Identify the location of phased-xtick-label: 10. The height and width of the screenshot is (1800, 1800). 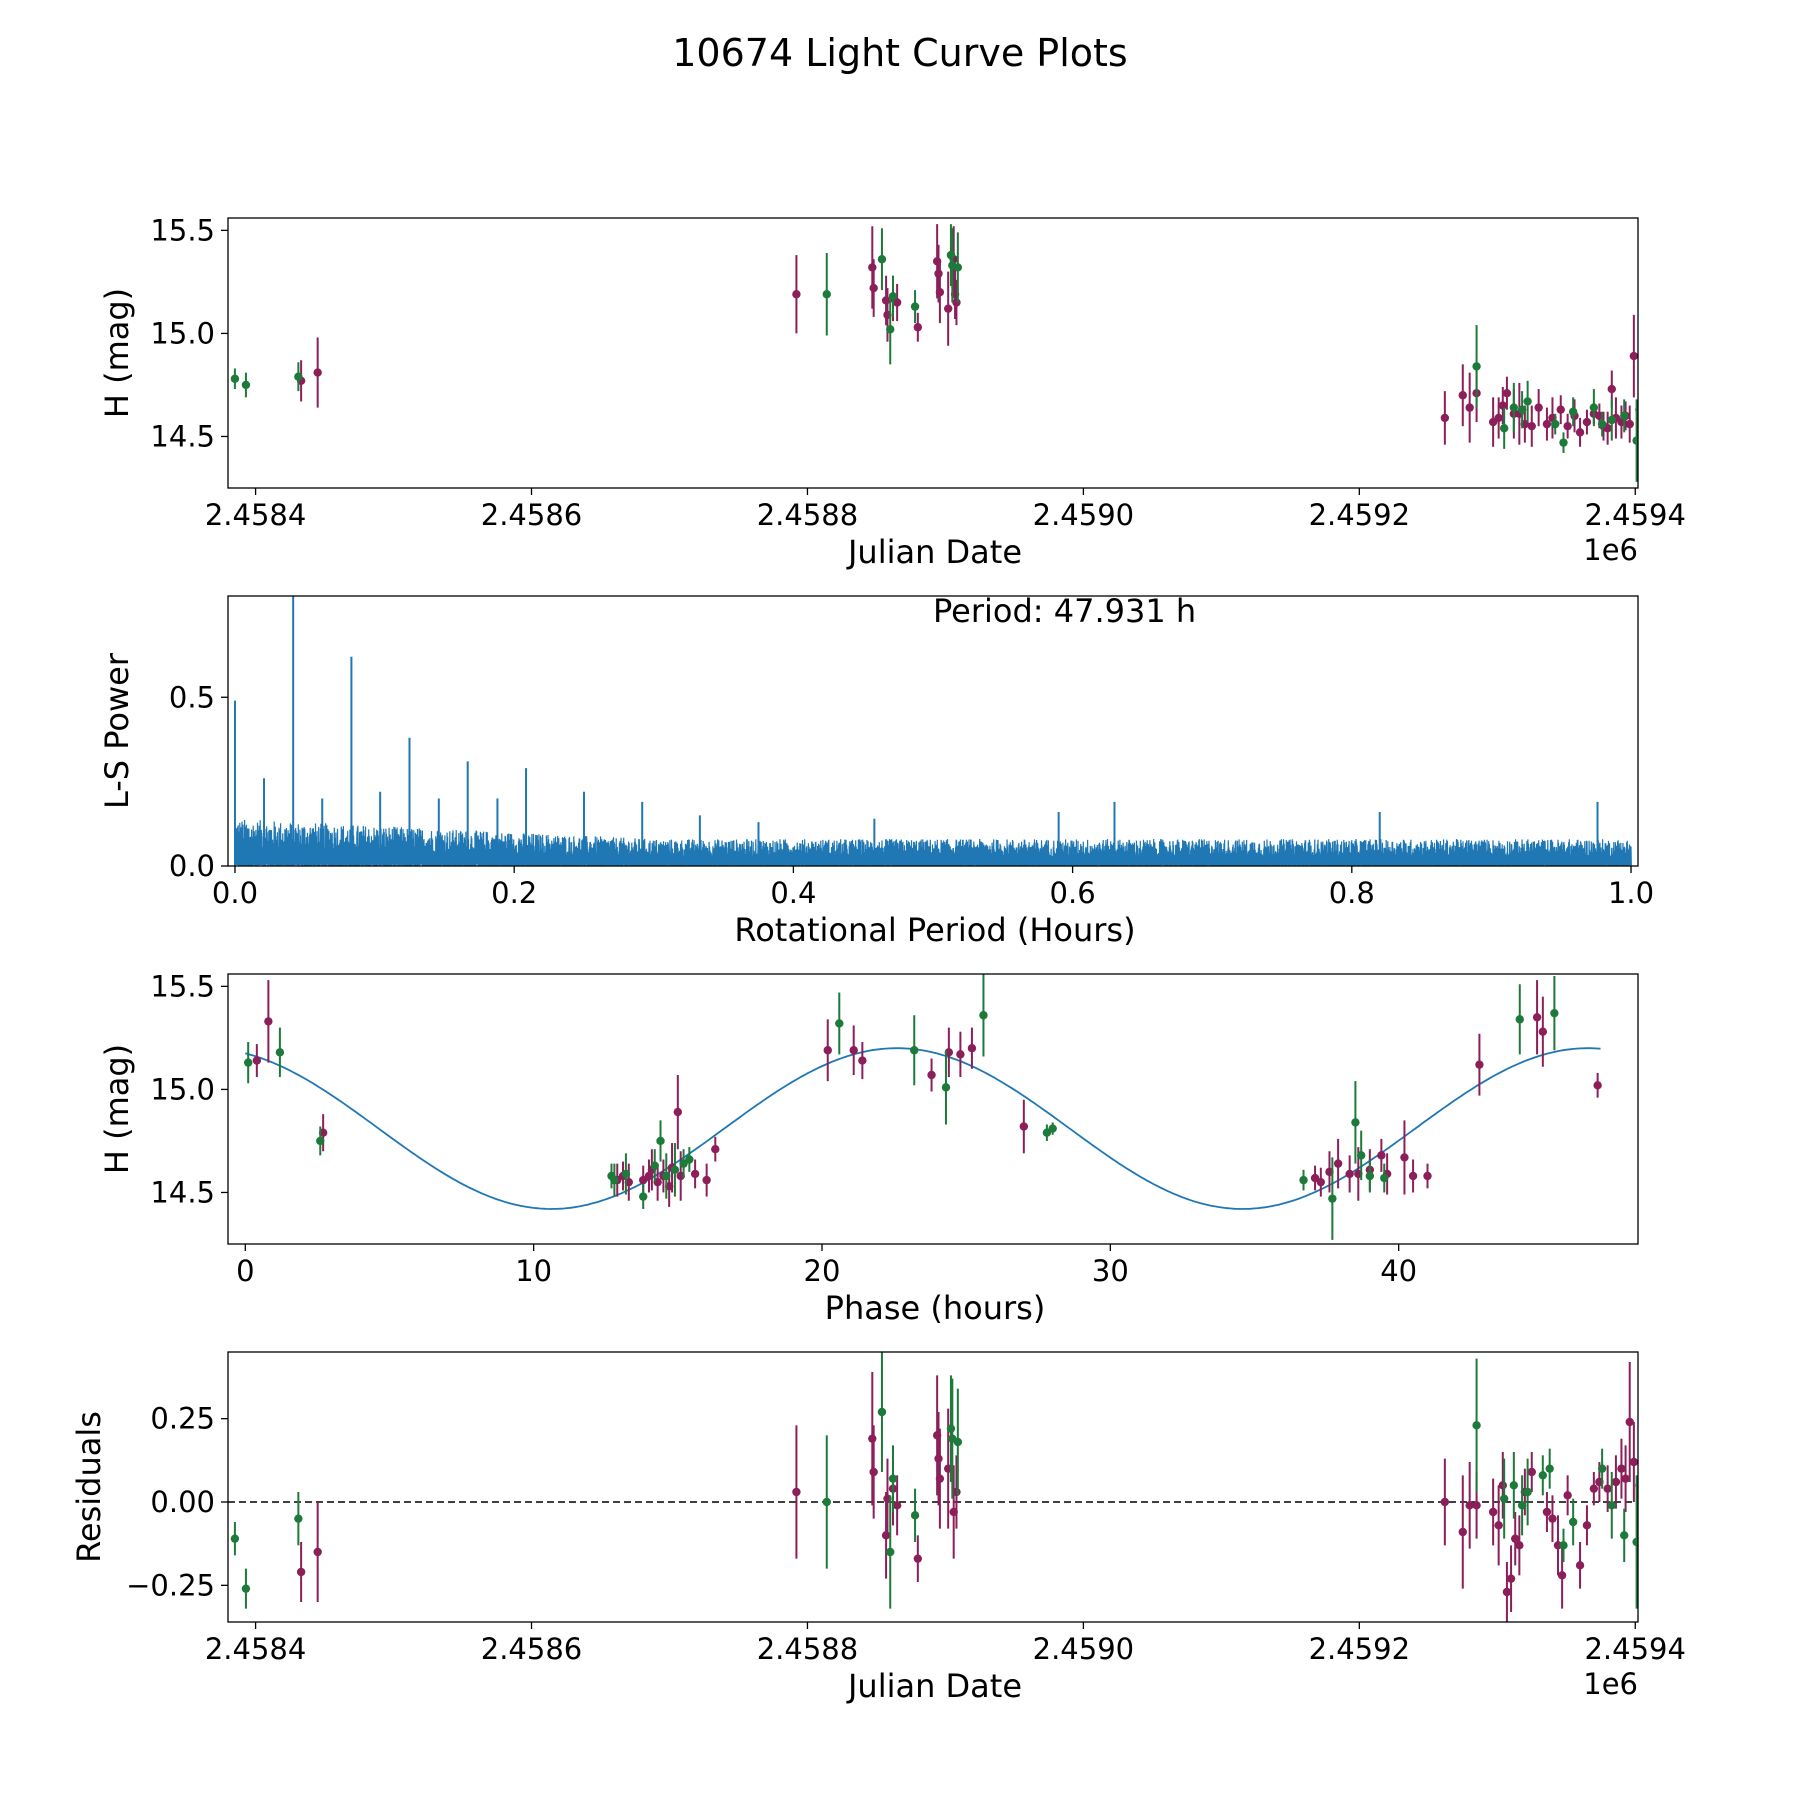
(533, 1271).